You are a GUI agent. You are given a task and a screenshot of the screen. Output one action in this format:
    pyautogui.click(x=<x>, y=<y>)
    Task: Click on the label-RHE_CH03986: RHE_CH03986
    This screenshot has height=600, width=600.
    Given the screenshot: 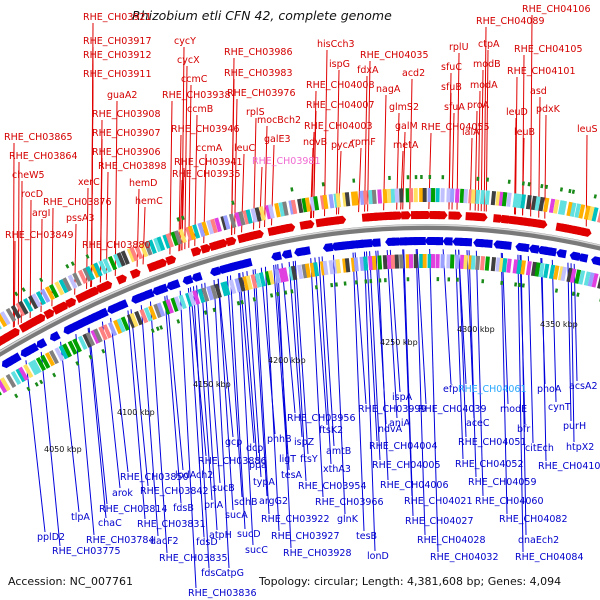 What is the action you would take?
    pyautogui.click(x=258, y=52)
    